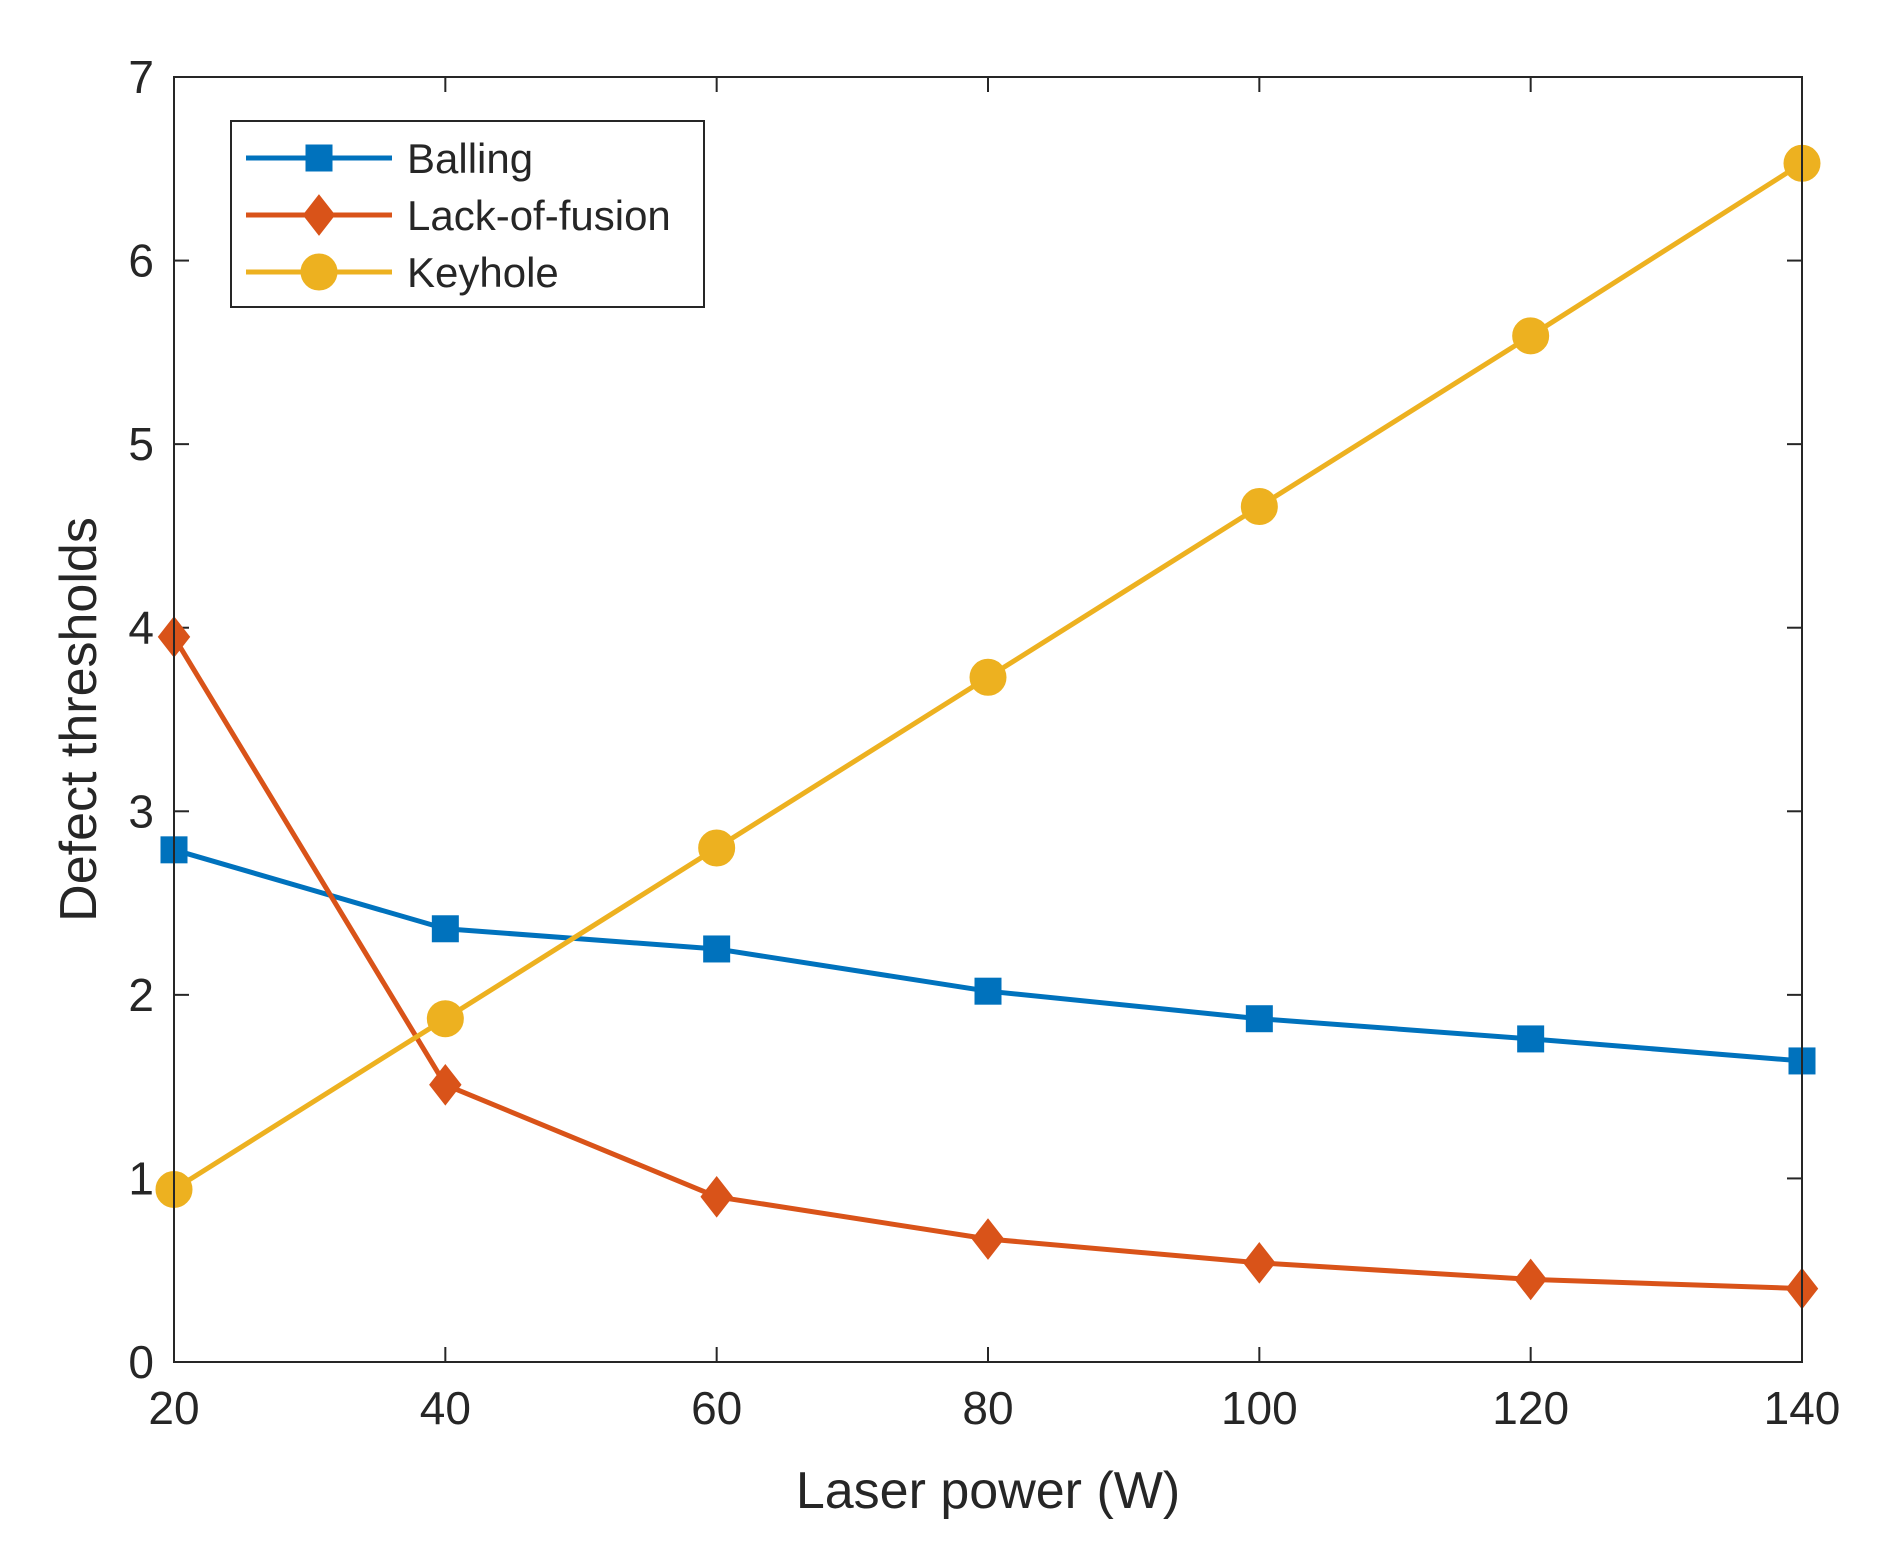 This screenshot has width=1877, height=1561. Describe the element at coordinates (716, 1408) in the screenshot. I see `x-tick-label: 60` at that location.